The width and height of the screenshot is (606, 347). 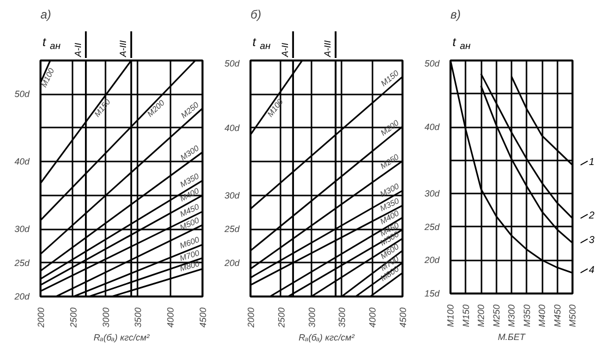 What do you see at coordinates (527, 316) in the screenshot?
I see `x-tick-label: М350` at bounding box center [527, 316].